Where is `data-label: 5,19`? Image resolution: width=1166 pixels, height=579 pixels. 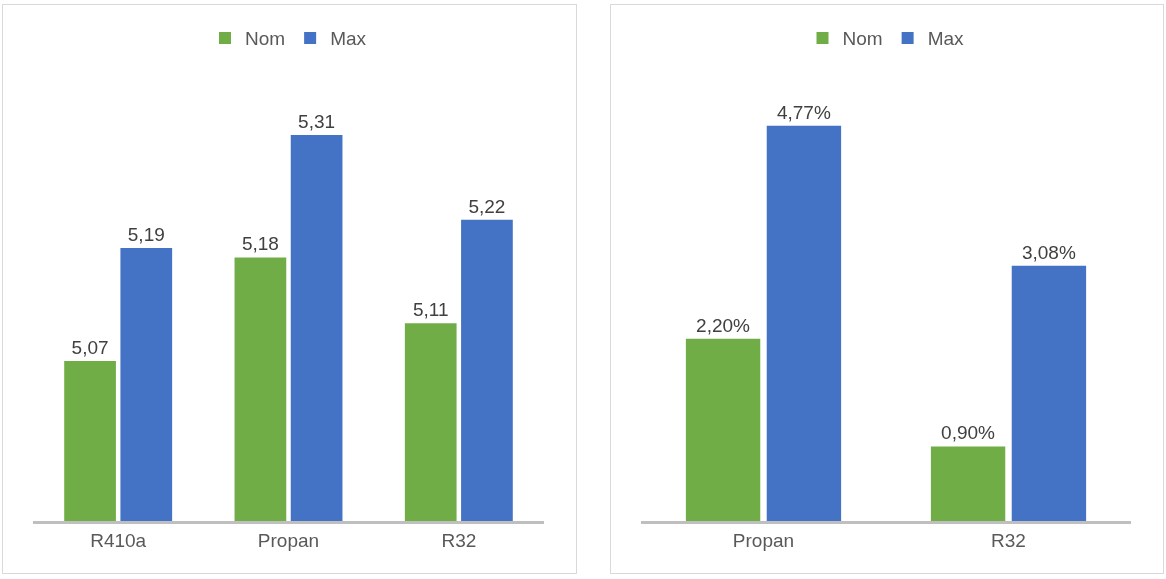 data-label: 5,19 is located at coordinates (146, 234).